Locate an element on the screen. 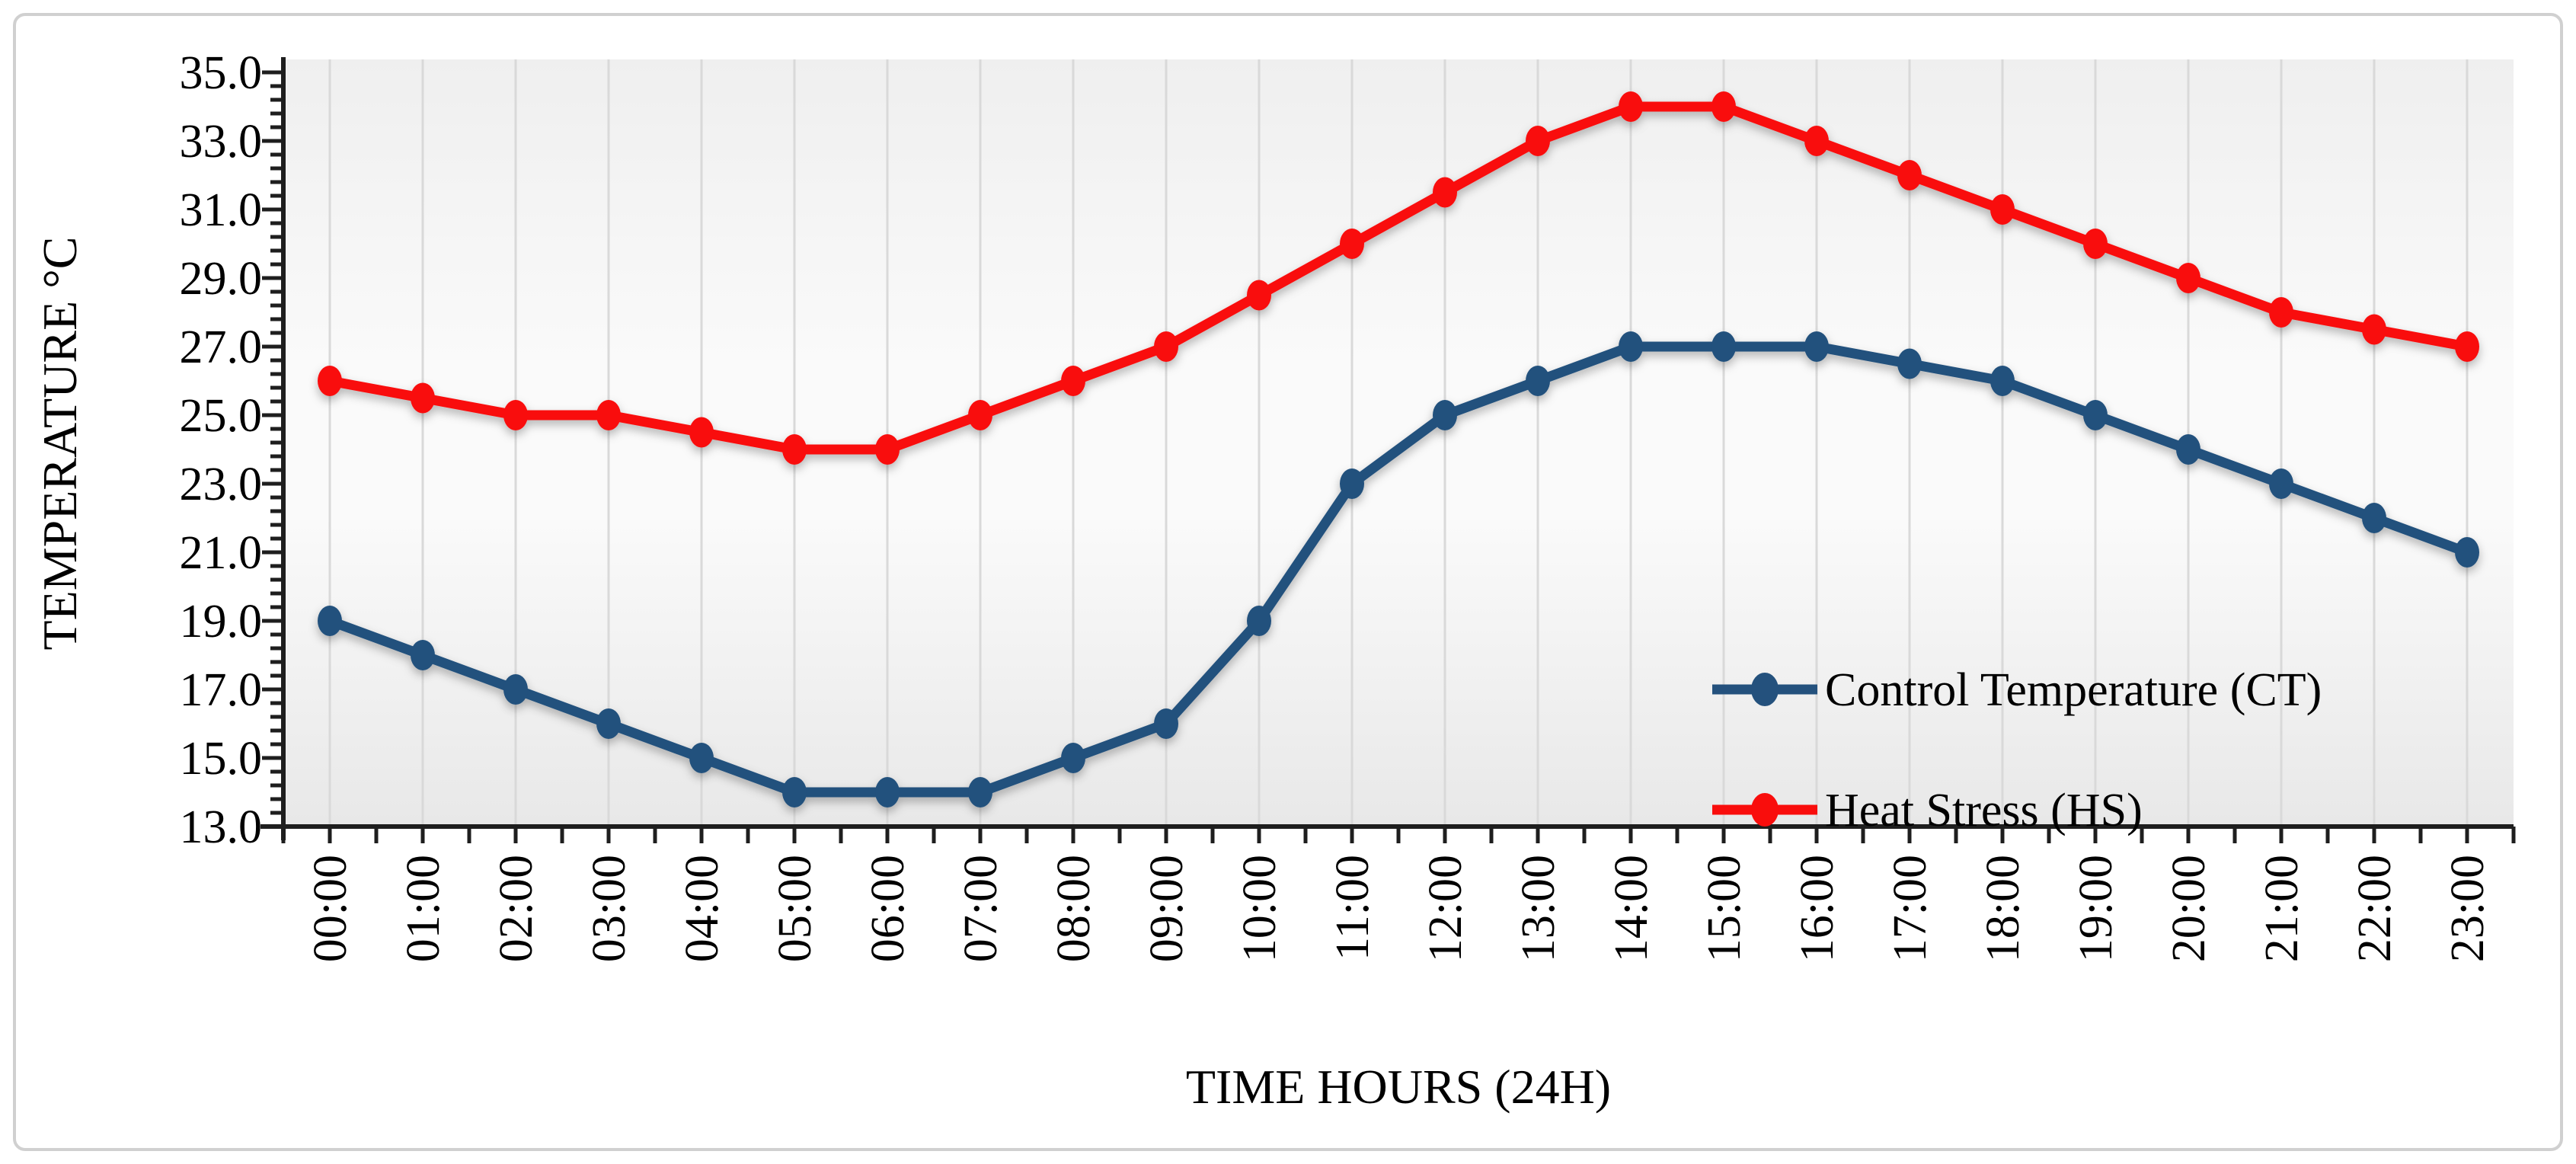  x-tick-label: 09:00 is located at coordinates (1167, 909).